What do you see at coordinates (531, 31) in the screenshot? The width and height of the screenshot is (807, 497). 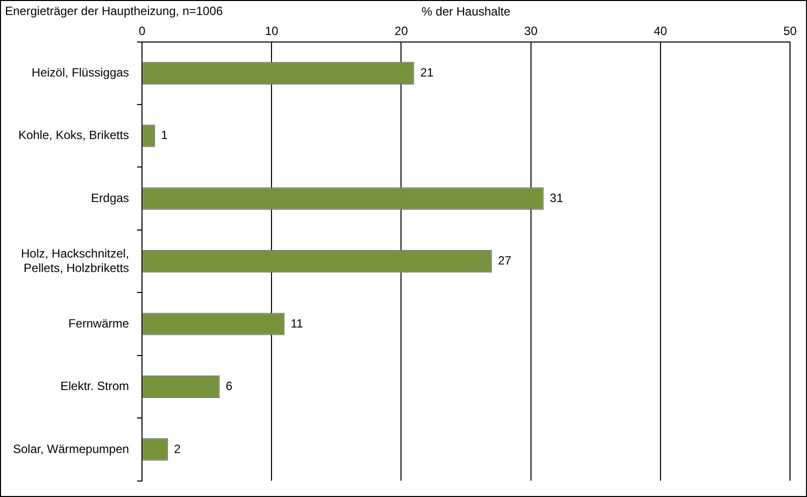 I see `x-tick-label: 30` at bounding box center [531, 31].